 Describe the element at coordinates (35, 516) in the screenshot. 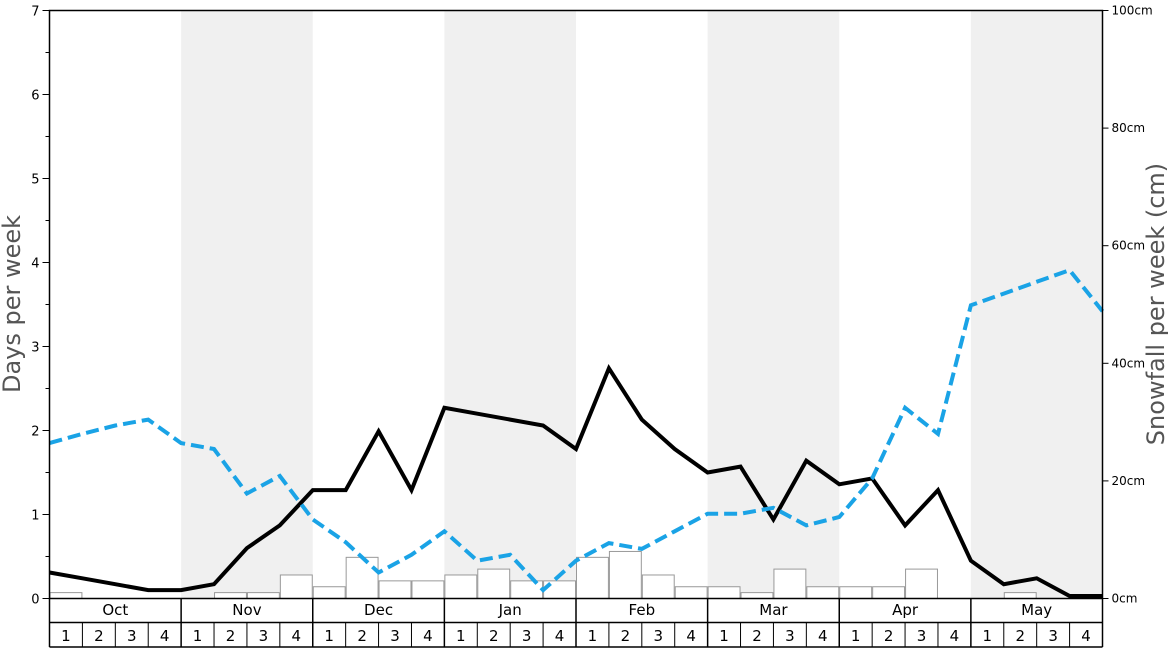

I see `left-tick-label: 1` at that location.